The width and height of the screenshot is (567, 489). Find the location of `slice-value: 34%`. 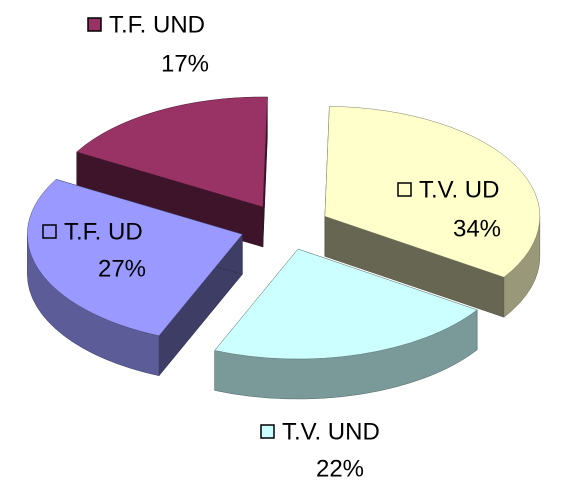

slice-value: 34% is located at coordinates (477, 228).